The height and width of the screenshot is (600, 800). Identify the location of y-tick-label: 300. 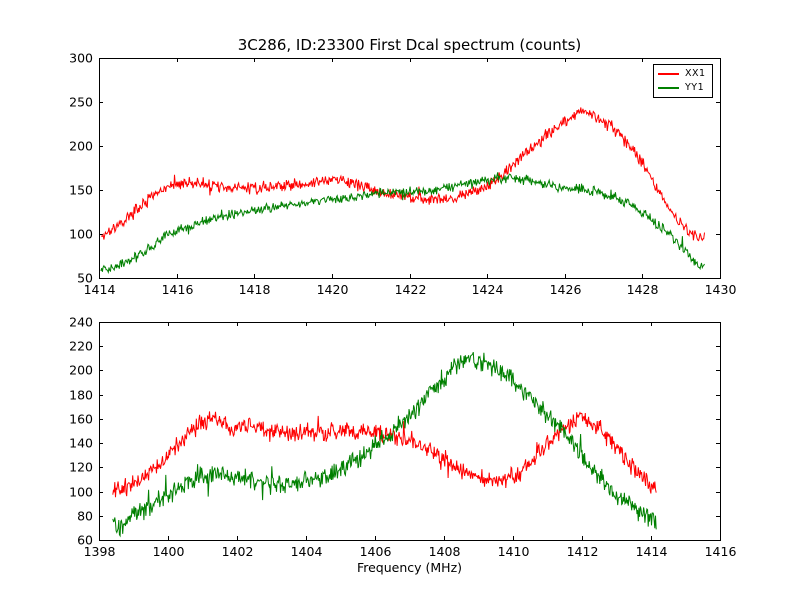
(81, 58).